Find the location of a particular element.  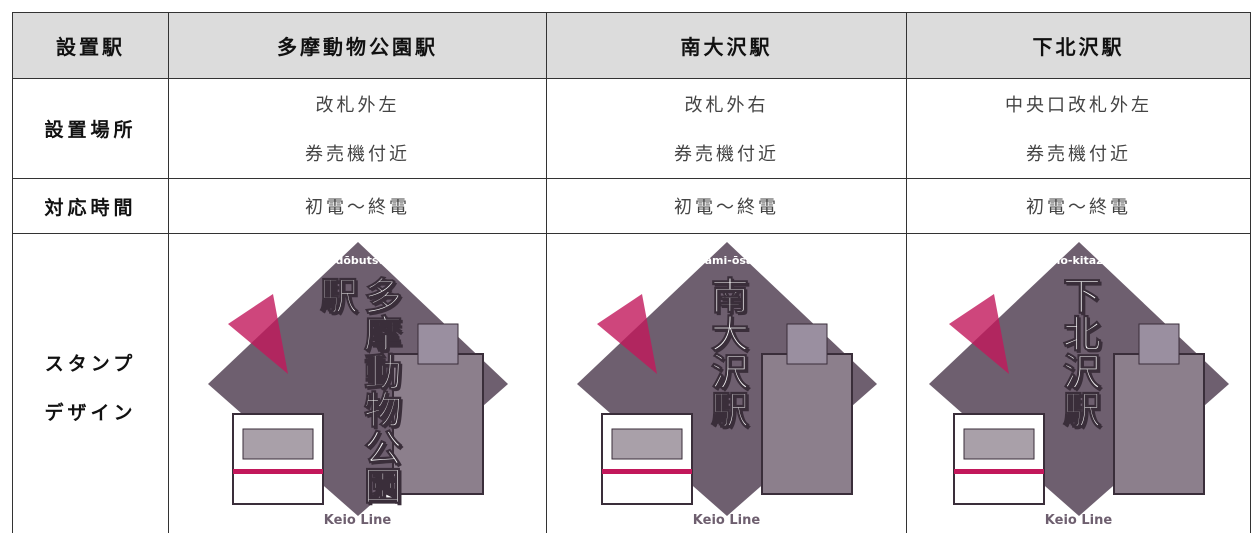

stamp-name: 南大沢駅 is located at coordinates (726, 352).